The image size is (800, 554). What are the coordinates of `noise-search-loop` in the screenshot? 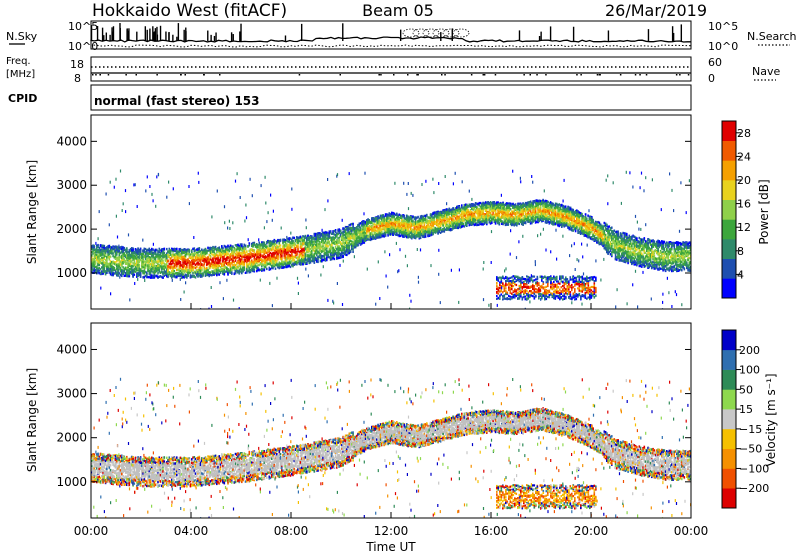 It's located at (431, 33).